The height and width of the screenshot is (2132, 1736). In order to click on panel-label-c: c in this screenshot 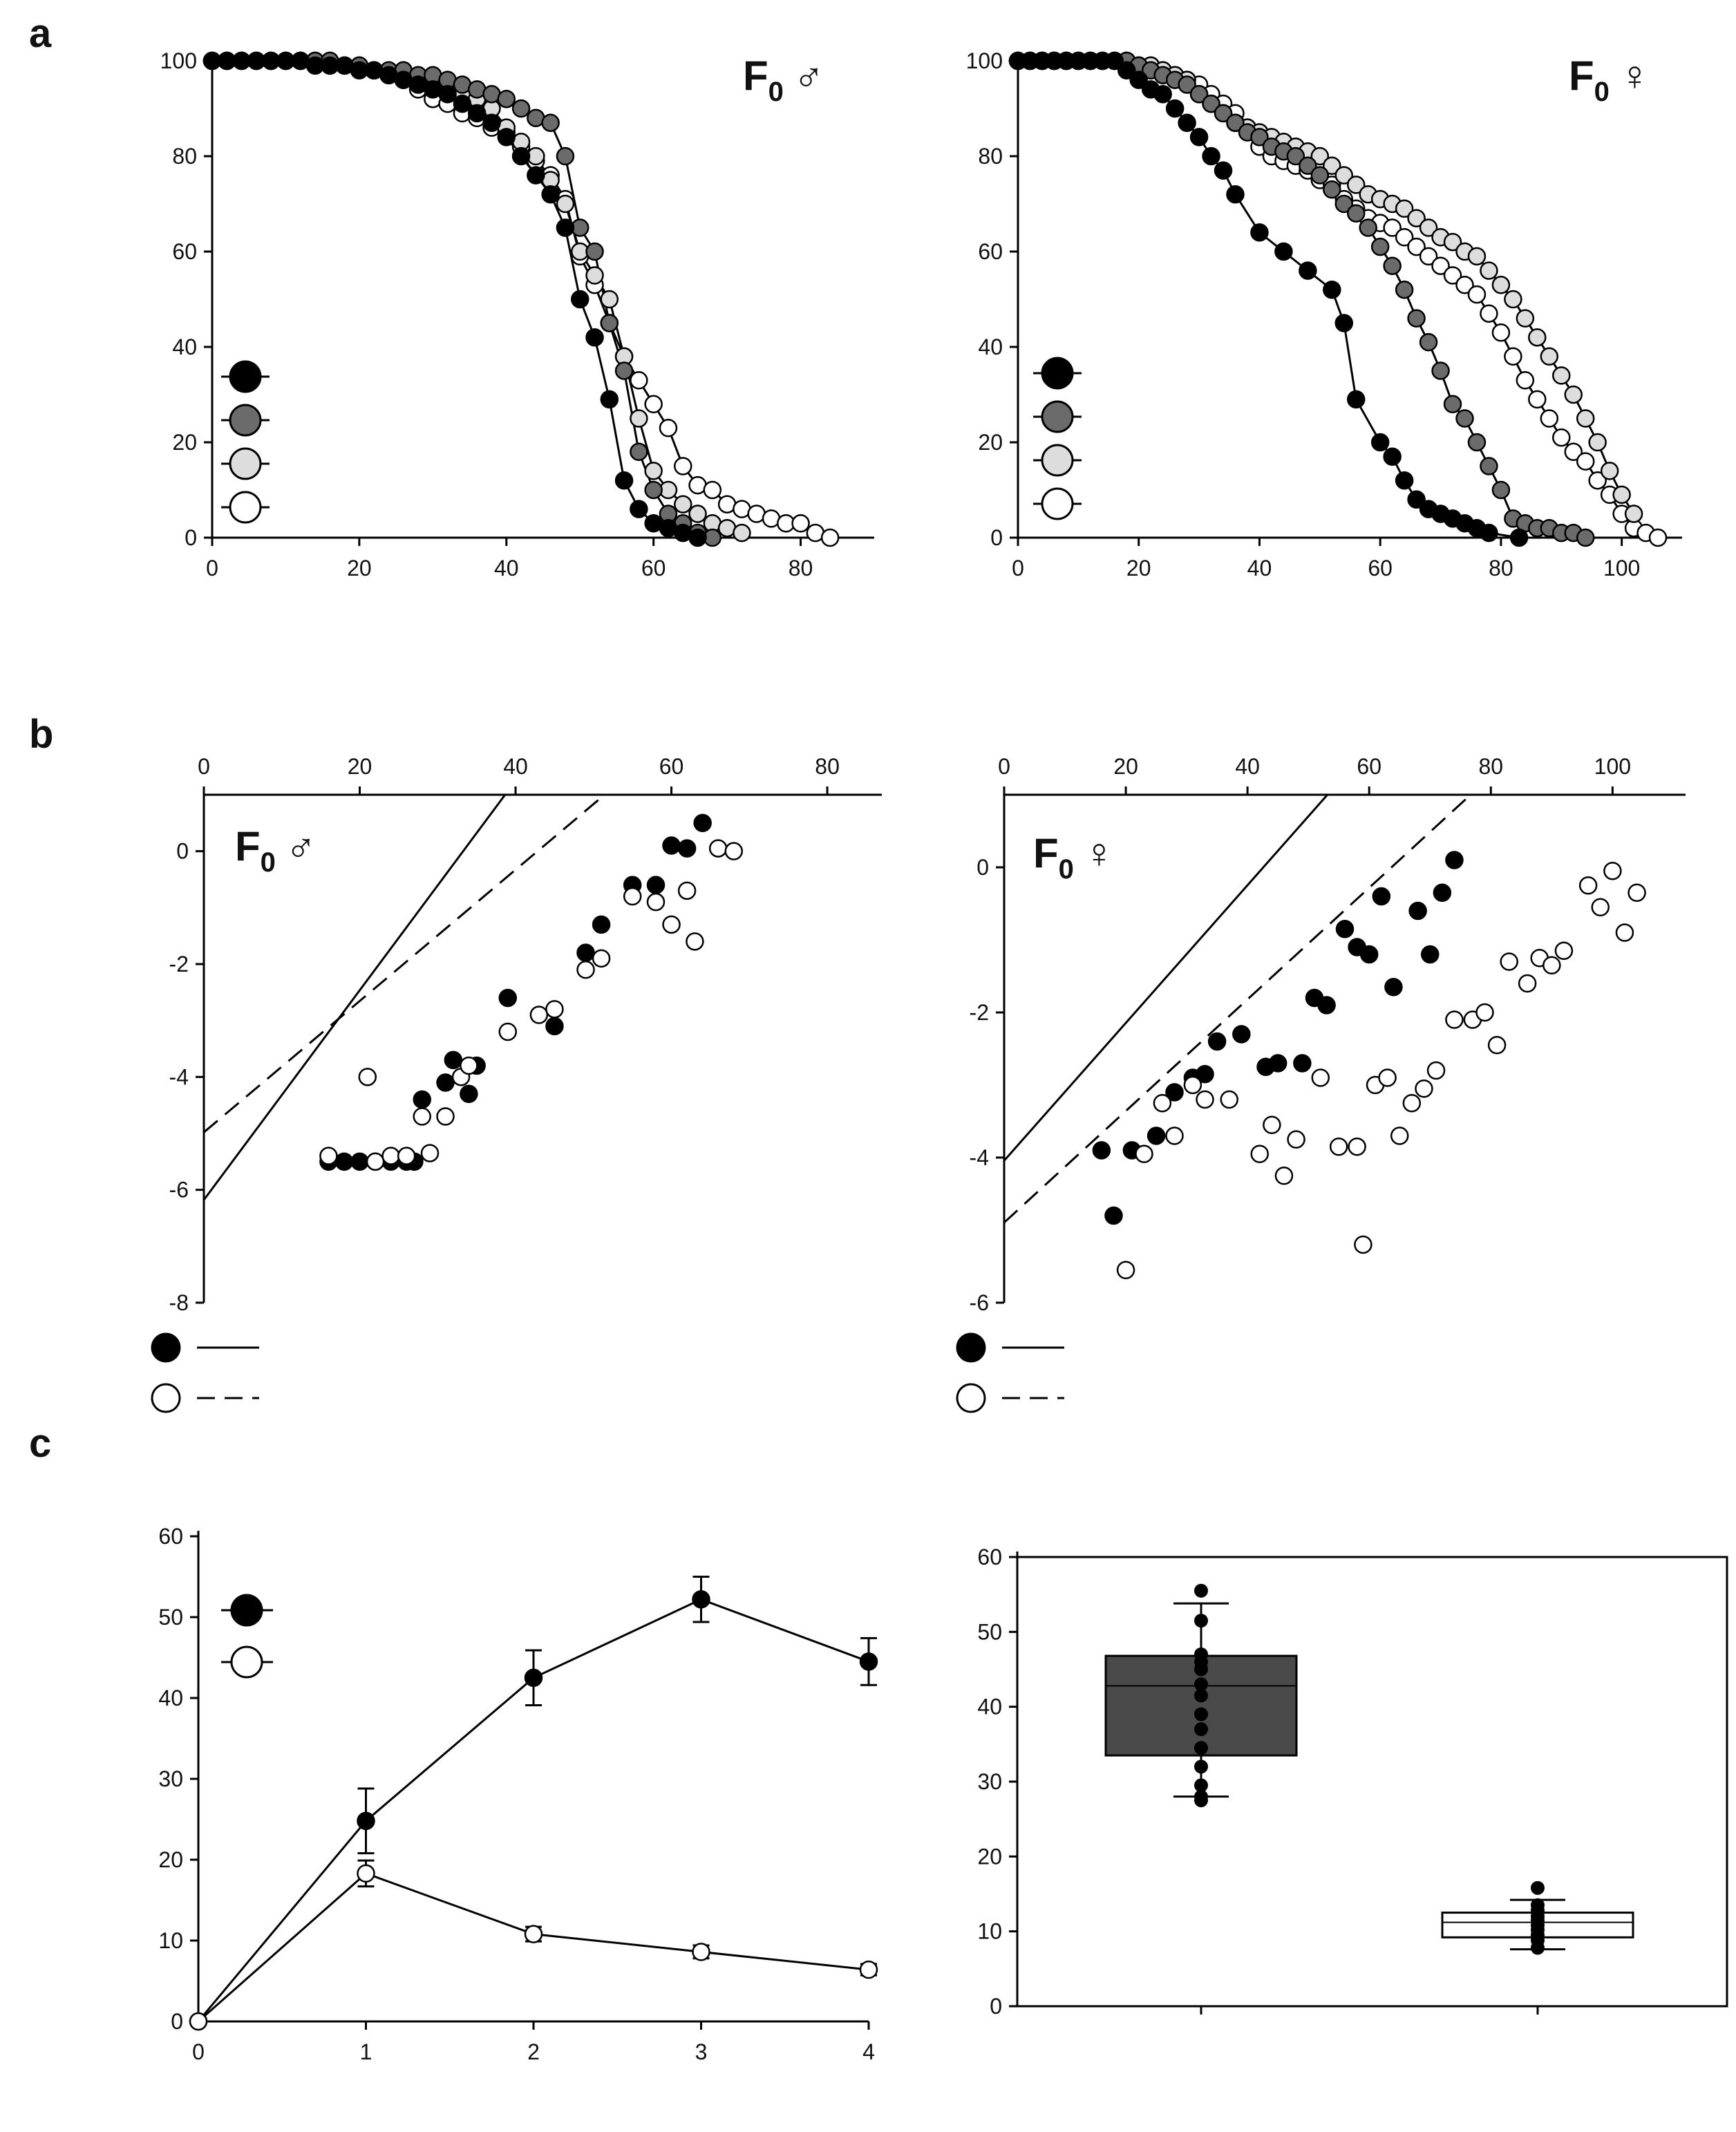, I will do `click(40, 1443)`.